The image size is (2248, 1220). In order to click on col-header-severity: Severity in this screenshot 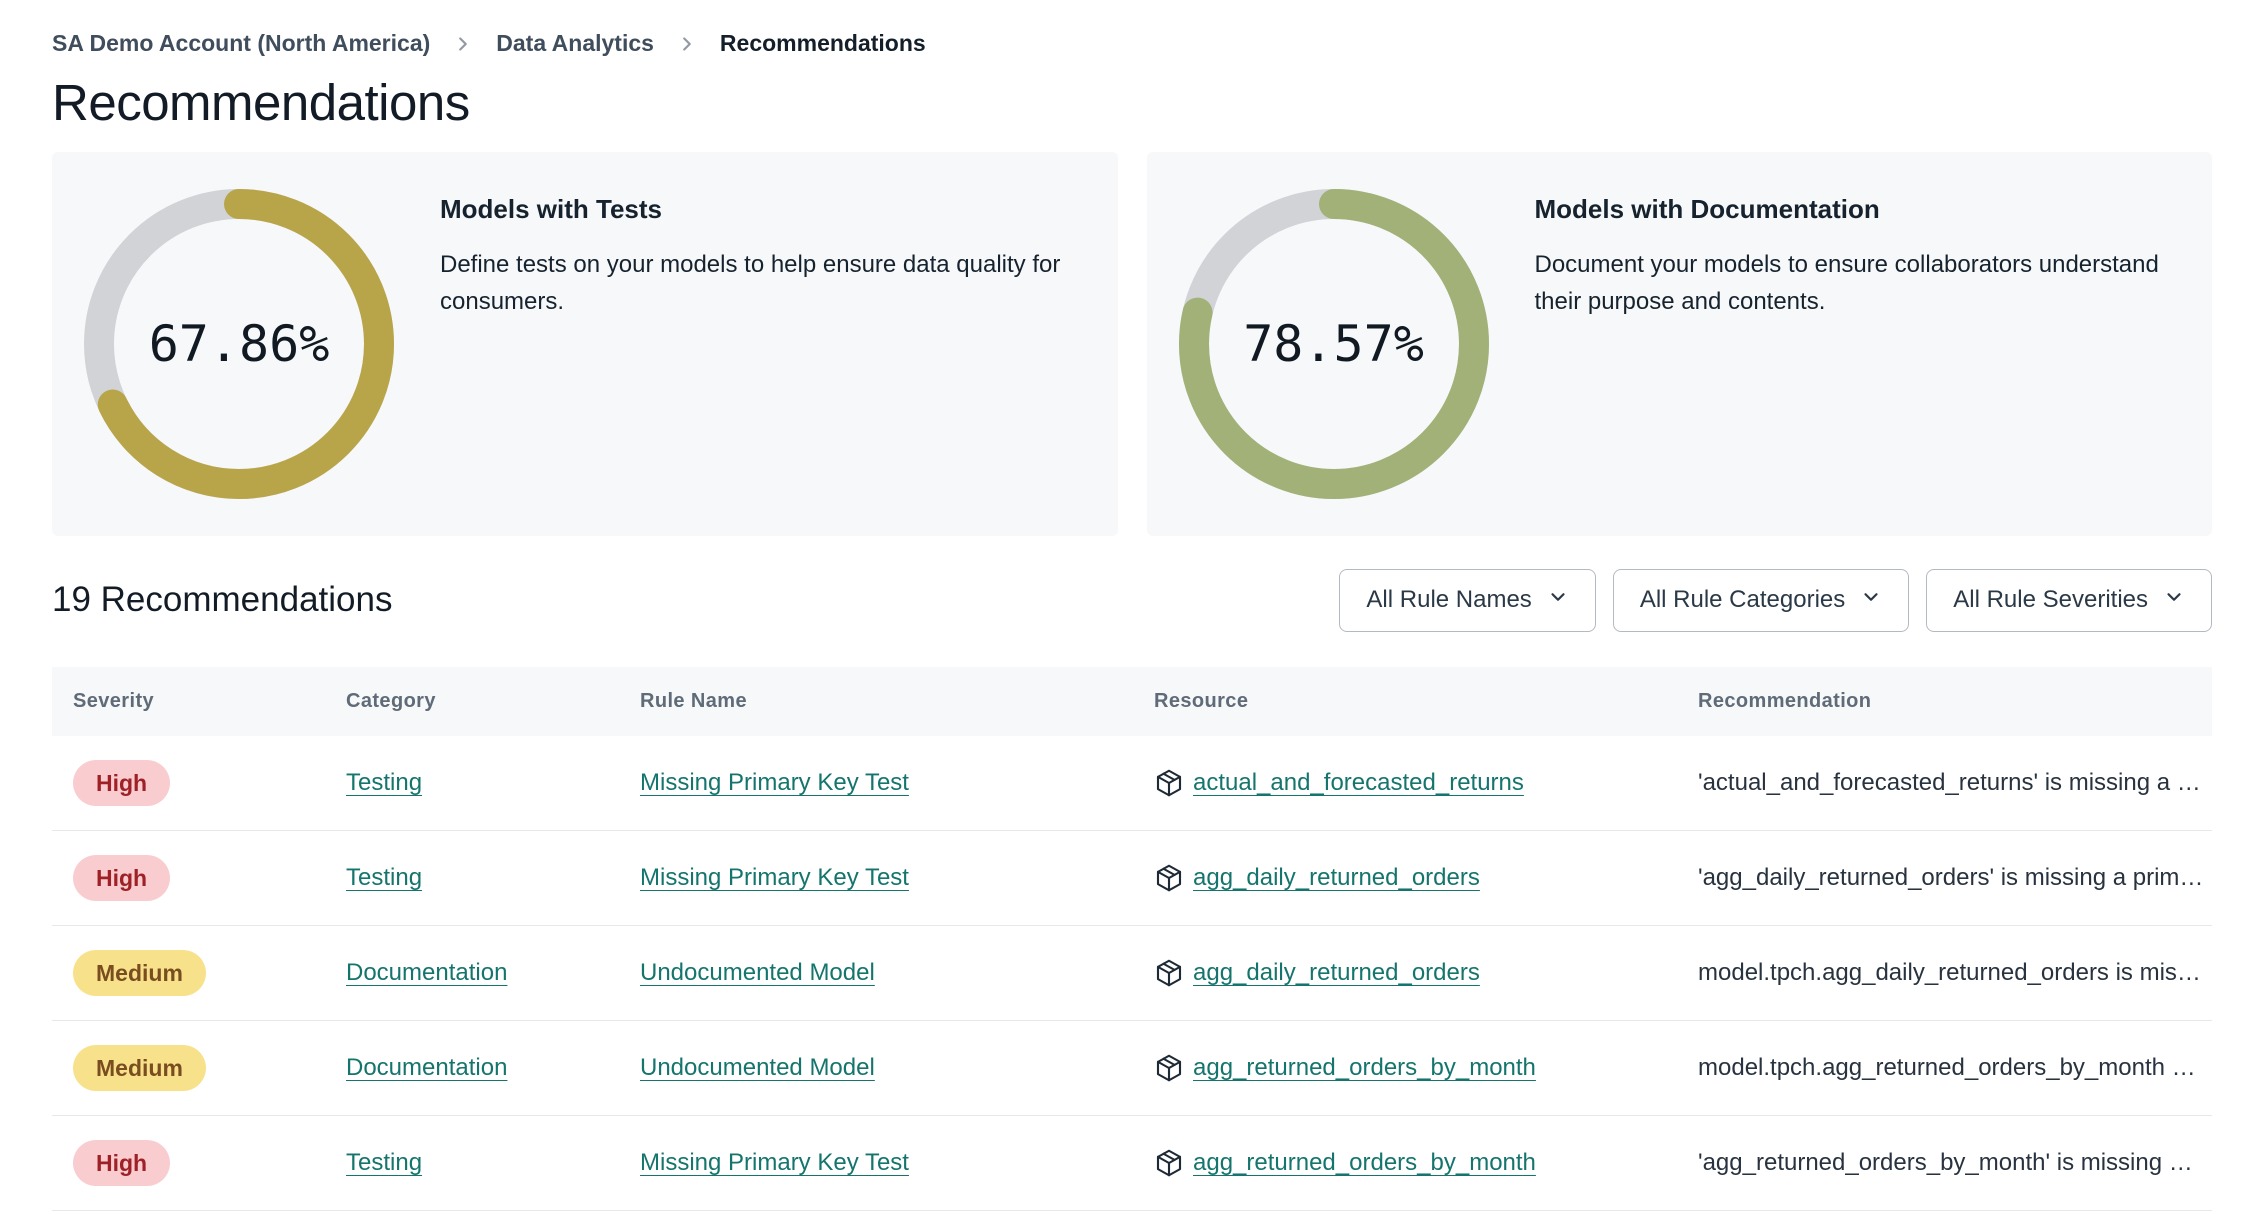, I will do `click(114, 701)`.